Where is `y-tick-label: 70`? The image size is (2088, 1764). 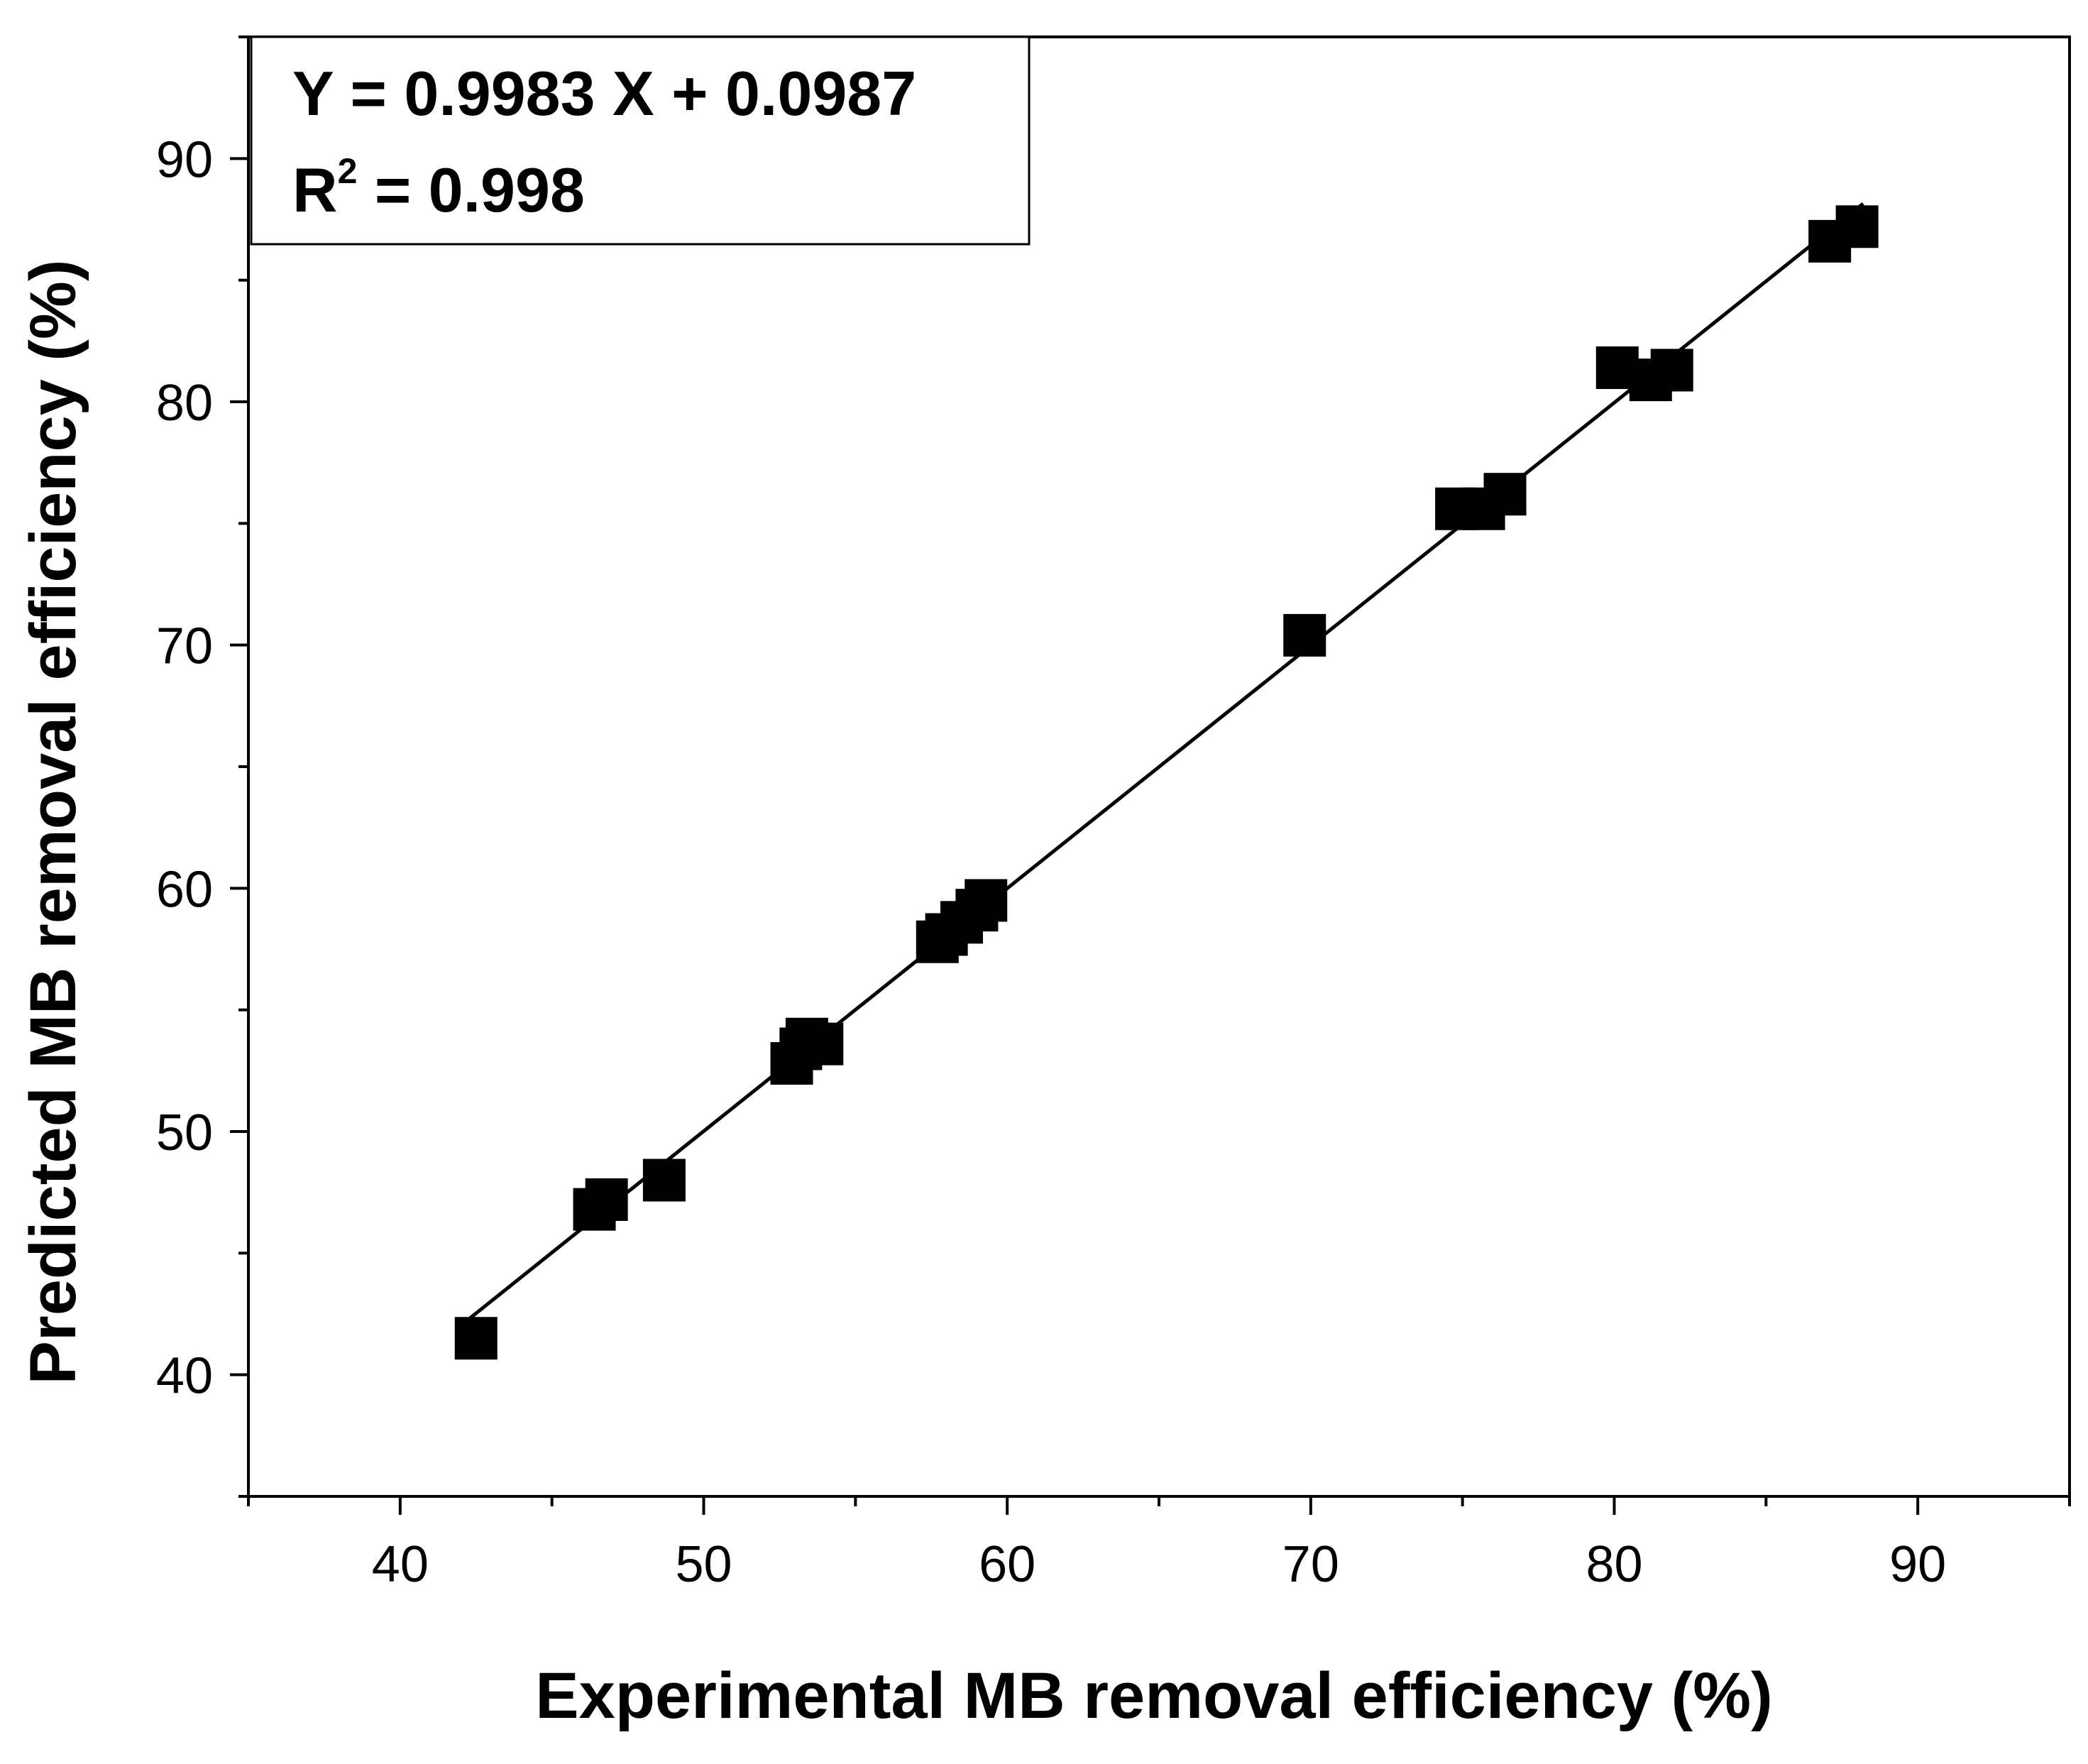
y-tick-label: 70 is located at coordinates (185, 647).